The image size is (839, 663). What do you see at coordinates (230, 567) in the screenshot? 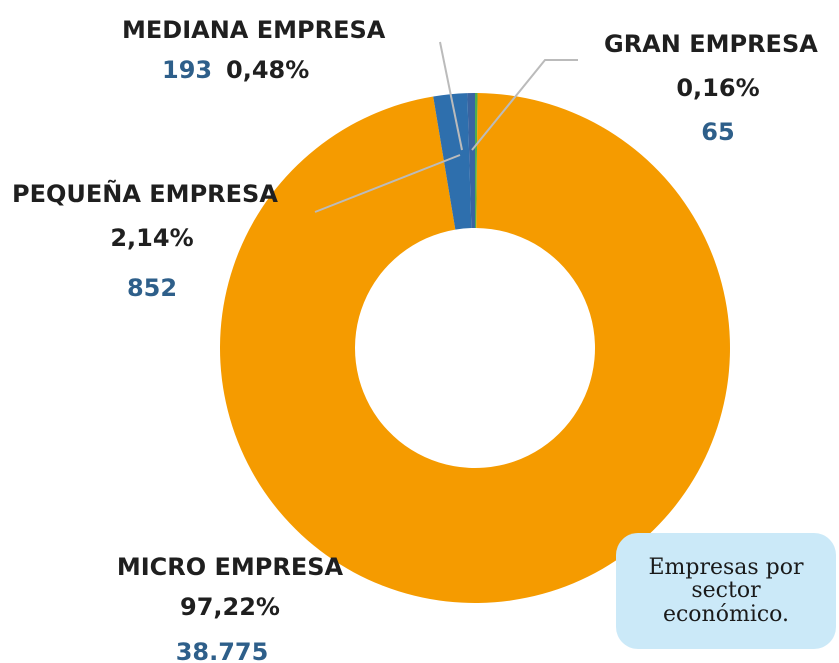
I see `category-label: MICRO EMPRESA` at bounding box center [230, 567].